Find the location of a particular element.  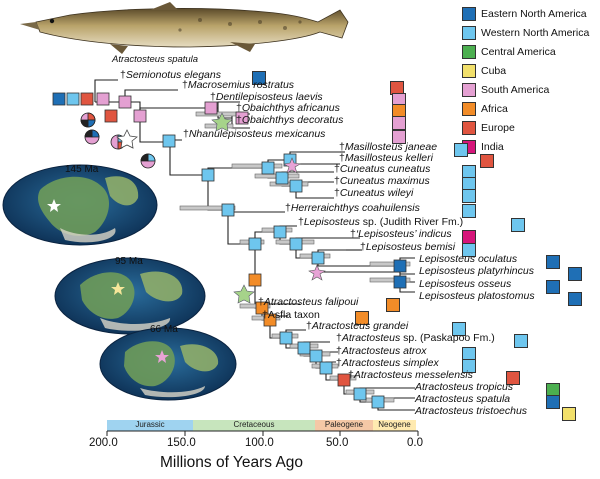

taxon-name: Masillosteus kelleri is located at coordinates (388, 158).